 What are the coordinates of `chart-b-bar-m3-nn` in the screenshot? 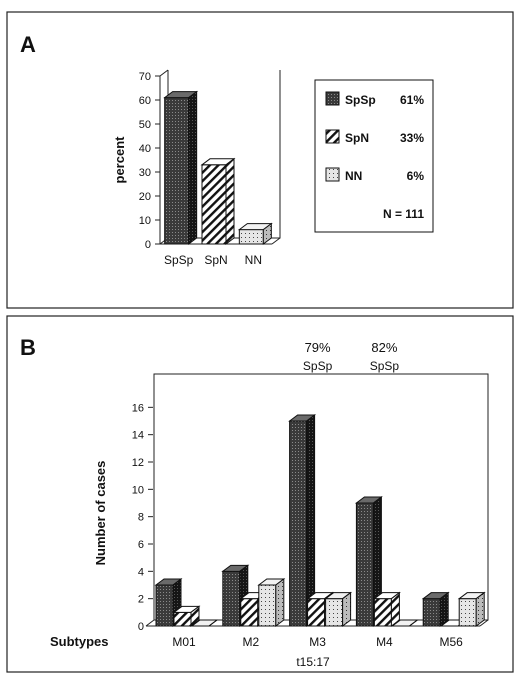 It's located at (338, 609).